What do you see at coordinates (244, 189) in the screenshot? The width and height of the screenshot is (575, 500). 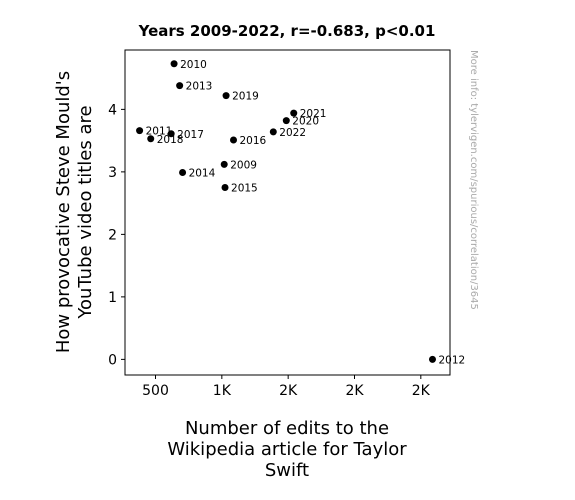 I see `data-point-label: 2015` at bounding box center [244, 189].